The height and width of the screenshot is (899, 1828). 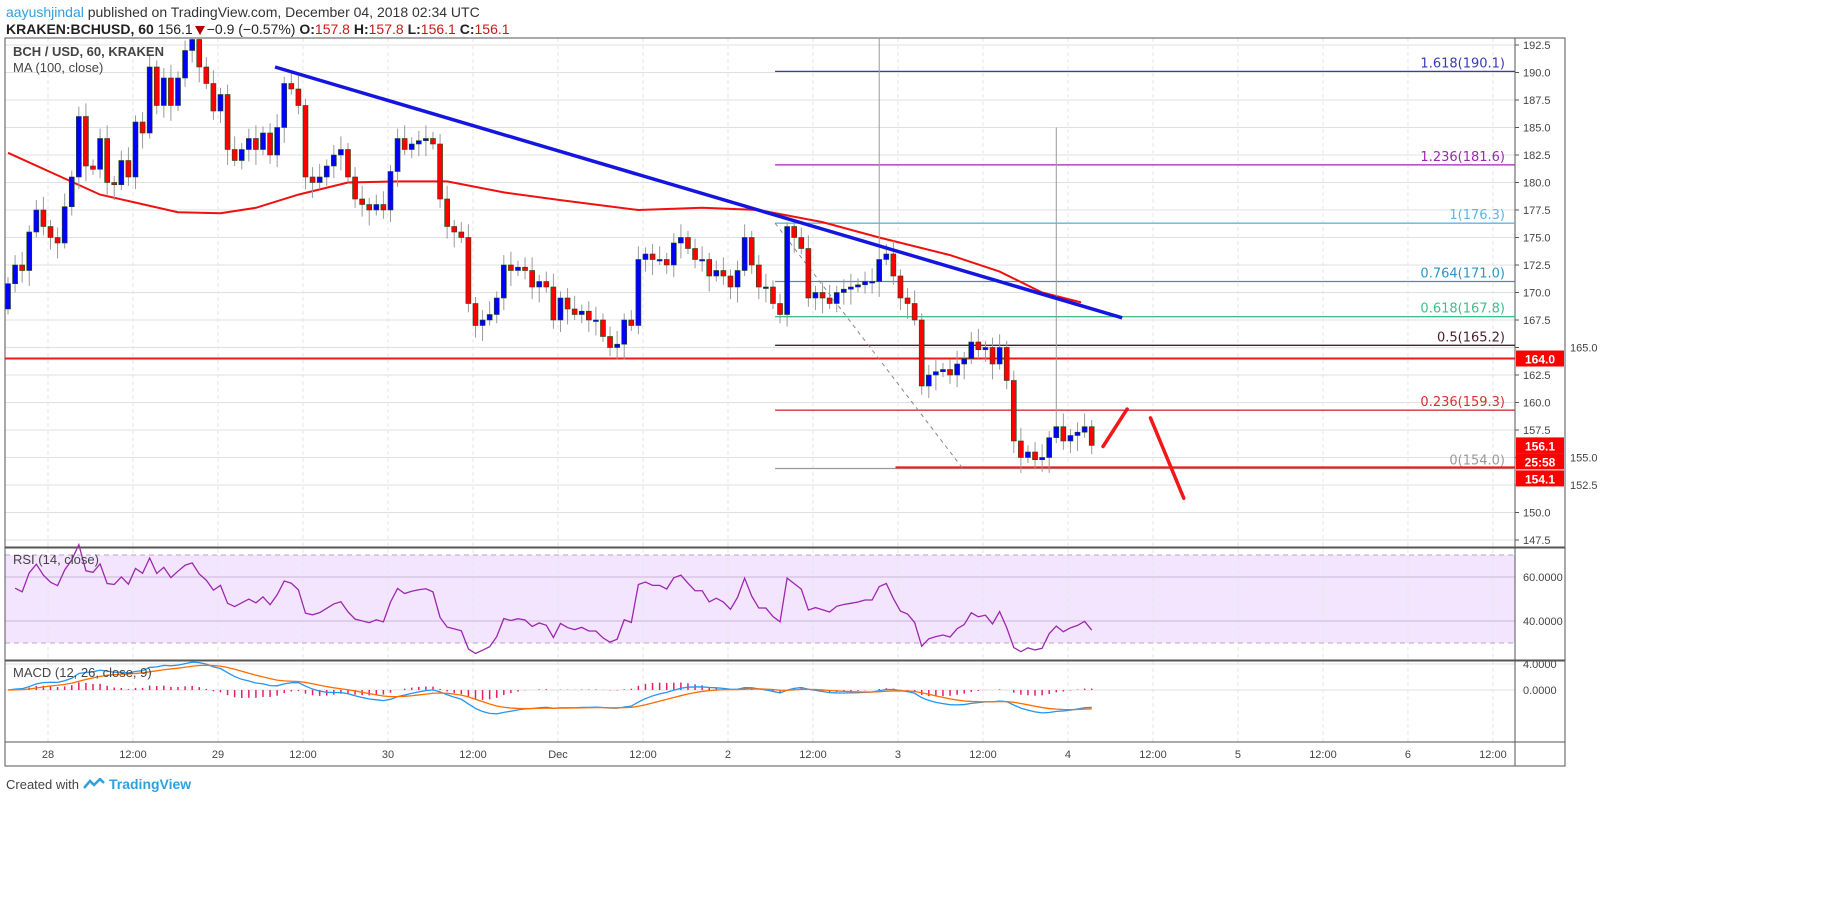 I want to click on rsi-line, so click(x=553, y=598).